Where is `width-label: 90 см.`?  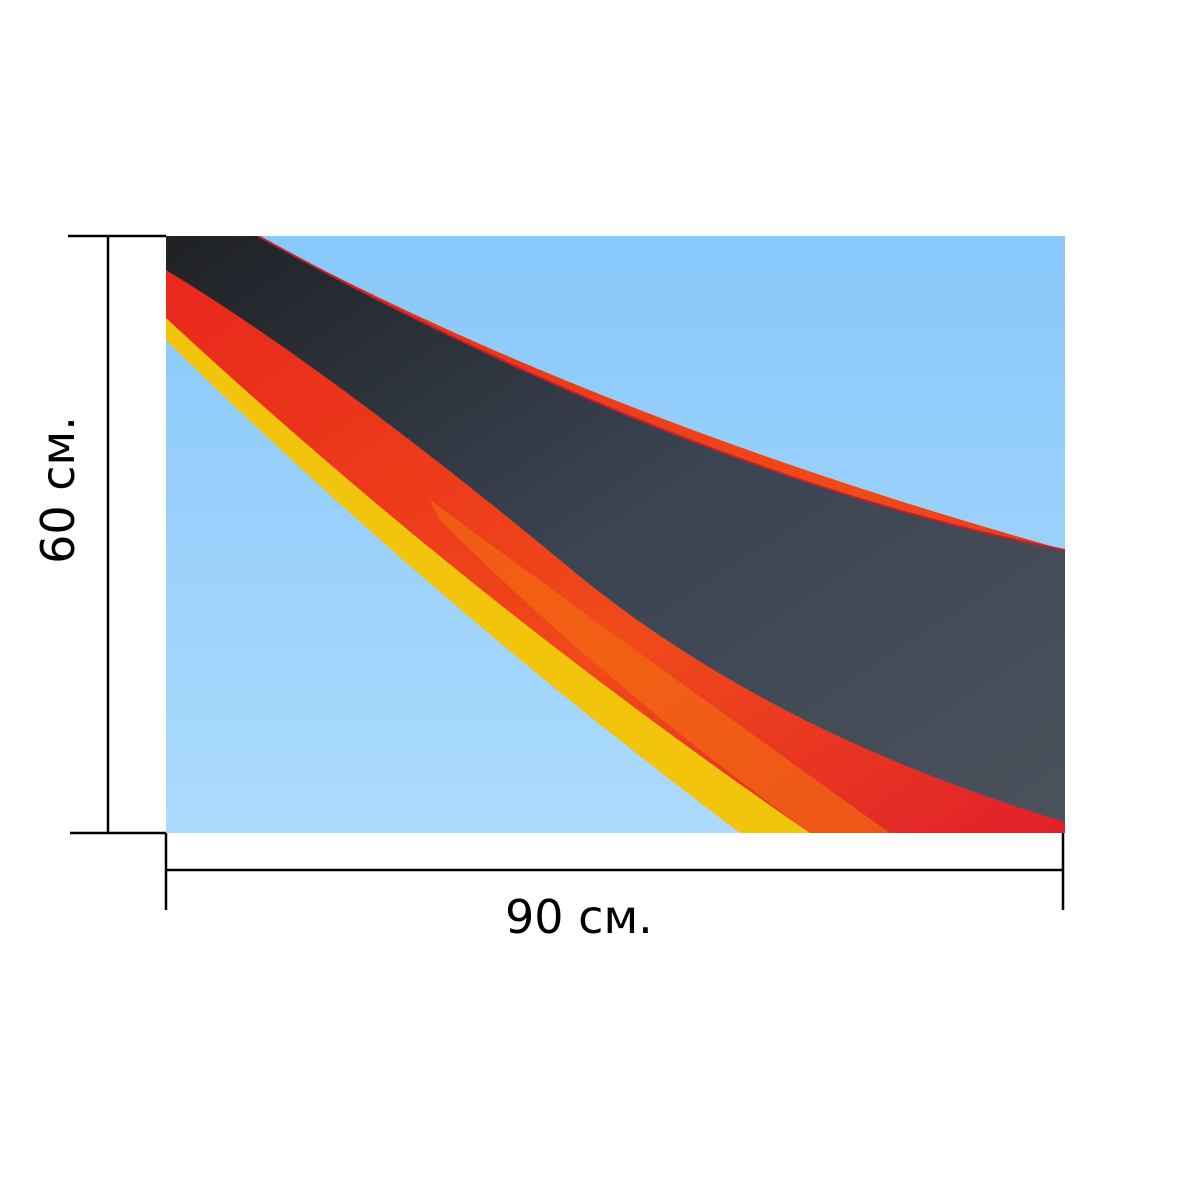
width-label: 90 см. is located at coordinates (579, 917).